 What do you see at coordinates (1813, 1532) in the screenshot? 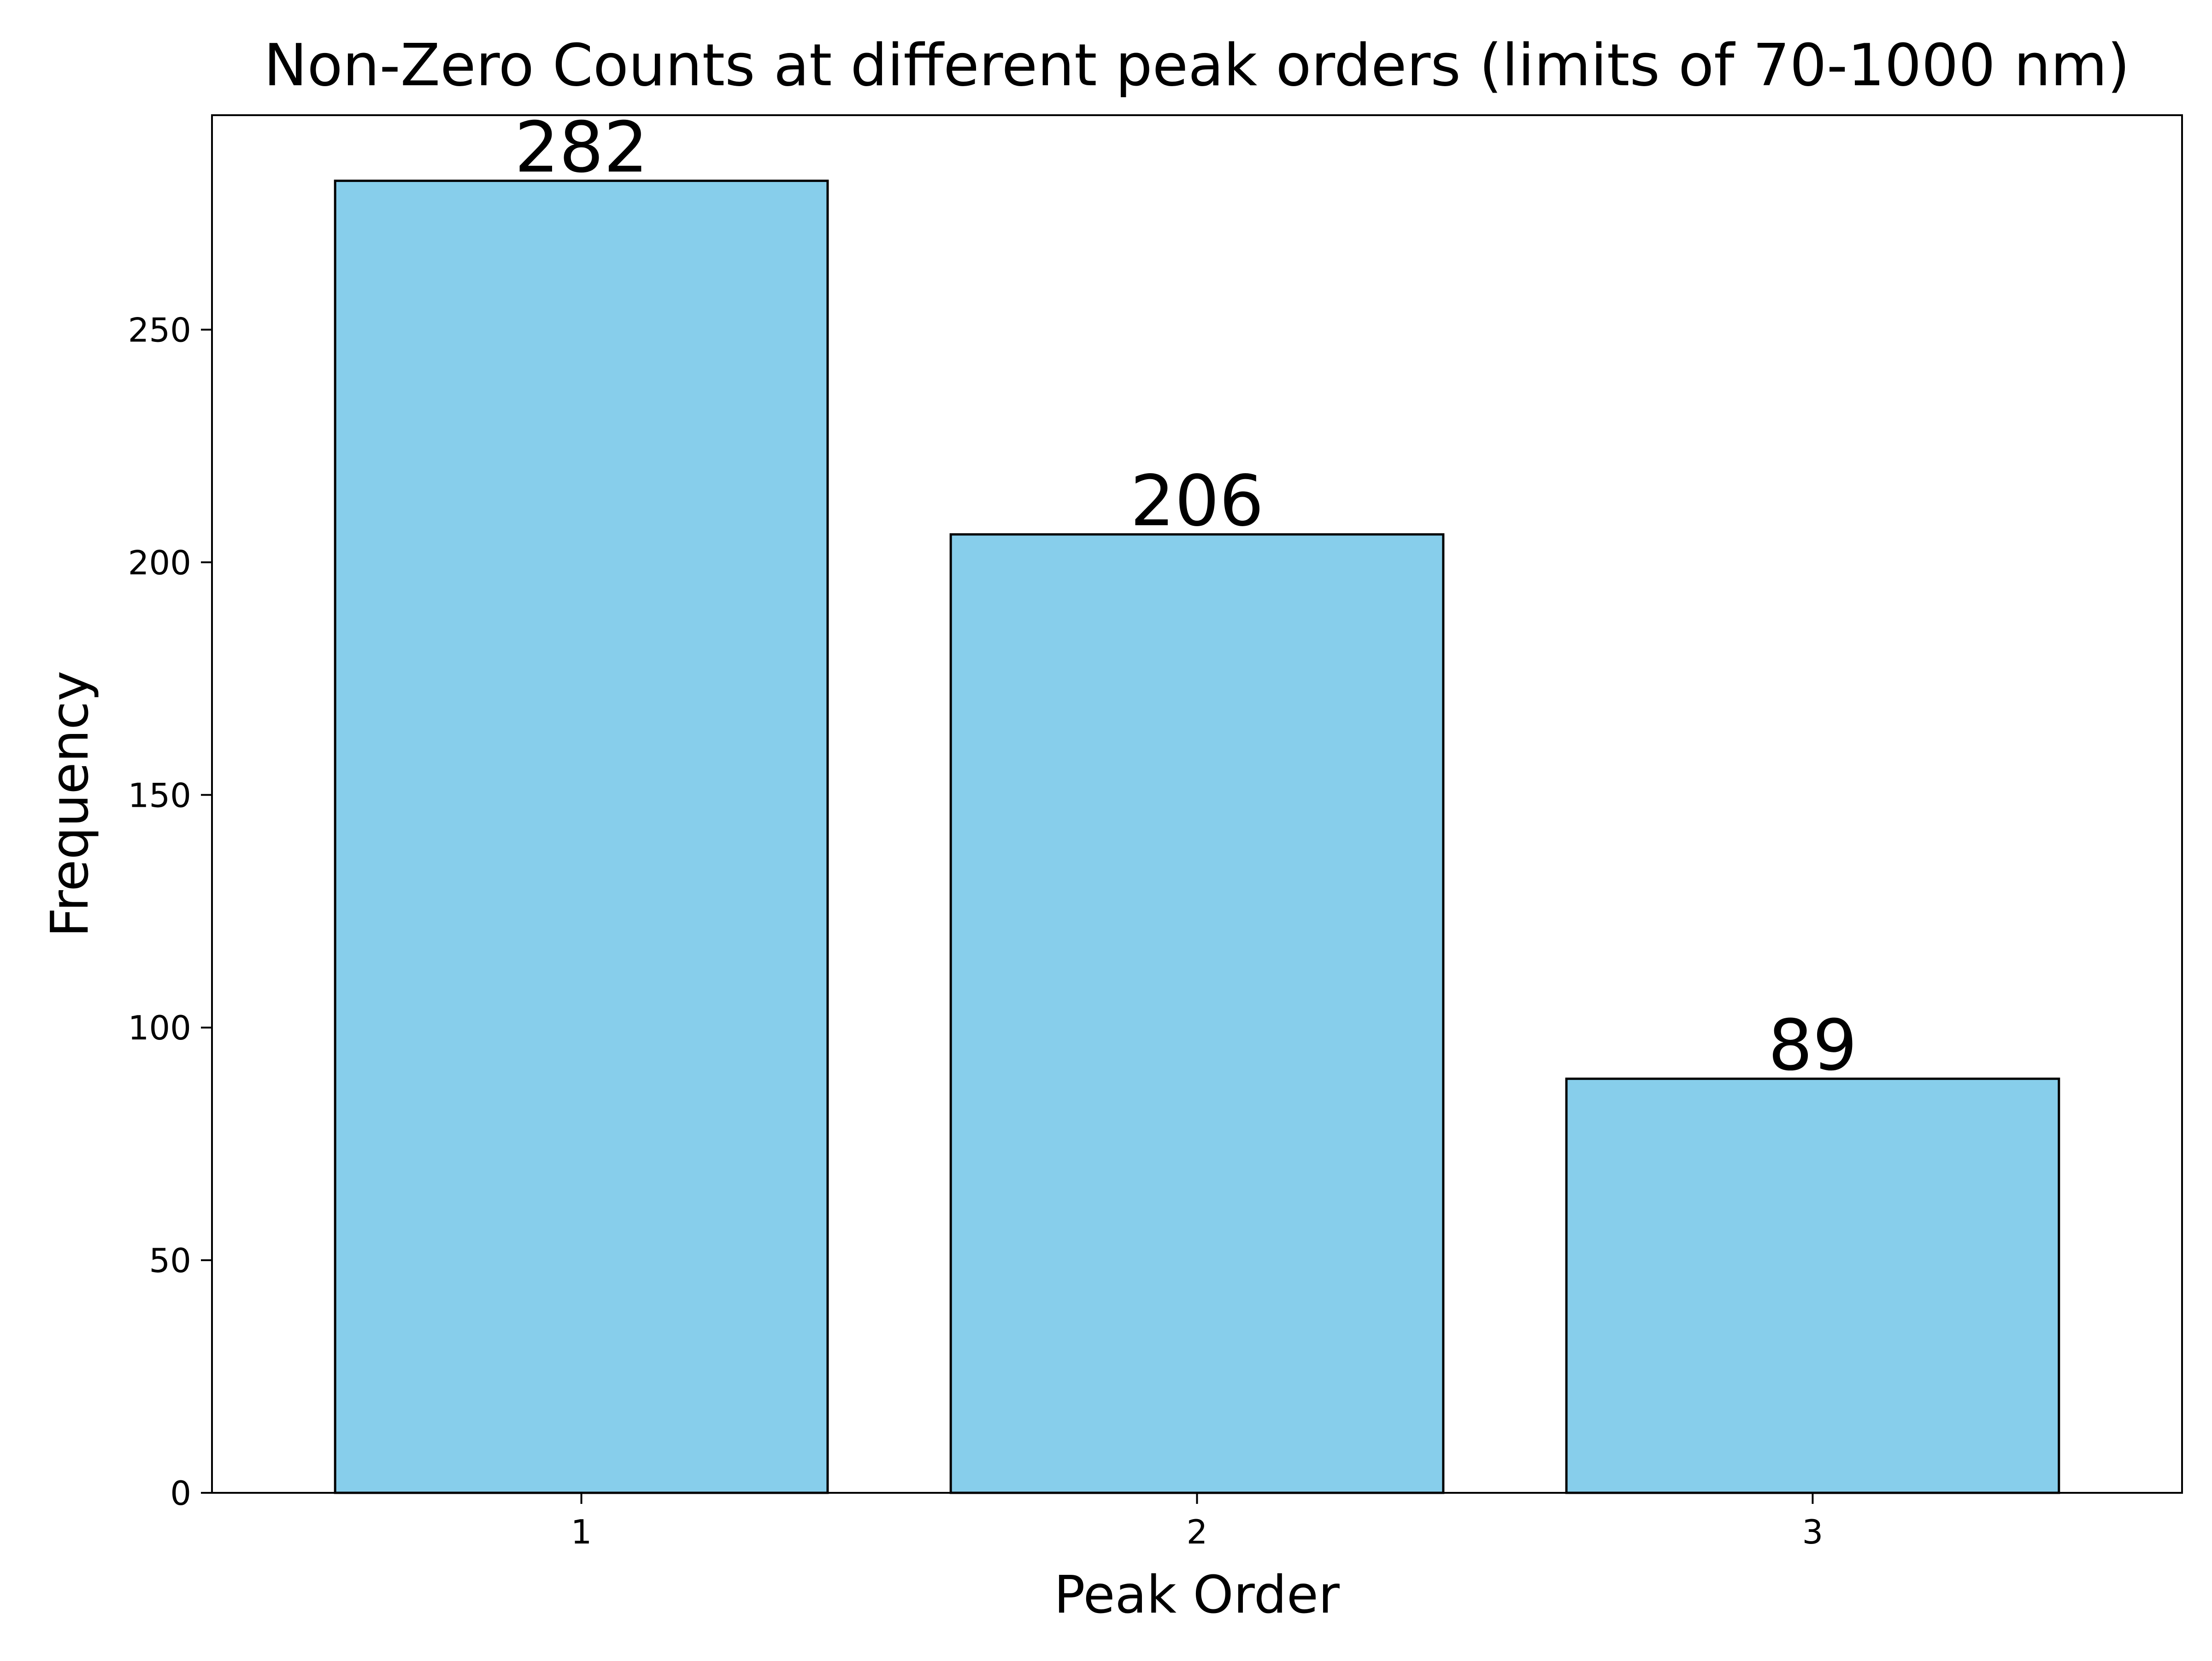
I see `x-tick-label-3: 3` at bounding box center [1813, 1532].